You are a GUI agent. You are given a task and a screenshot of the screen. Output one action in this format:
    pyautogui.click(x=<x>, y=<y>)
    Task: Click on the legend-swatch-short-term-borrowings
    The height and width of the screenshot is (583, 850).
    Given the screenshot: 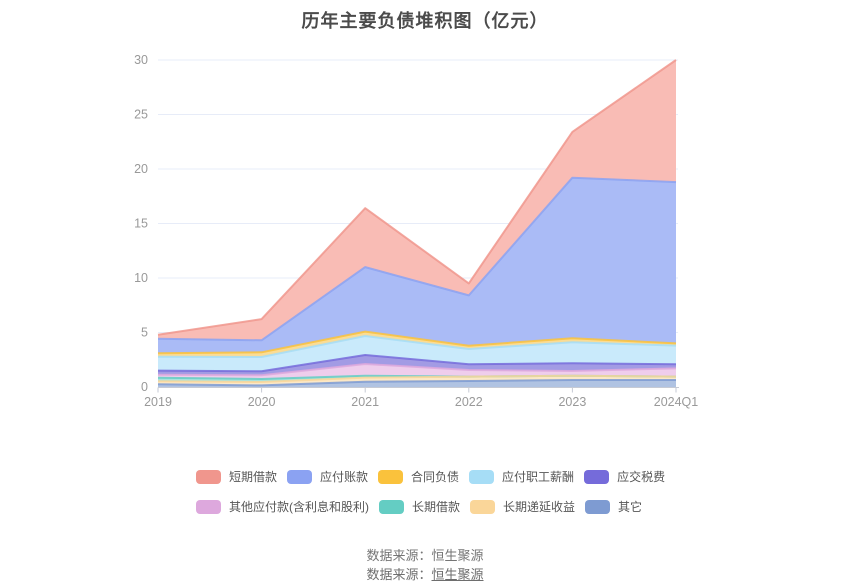 What is the action you would take?
    pyautogui.click(x=208, y=476)
    